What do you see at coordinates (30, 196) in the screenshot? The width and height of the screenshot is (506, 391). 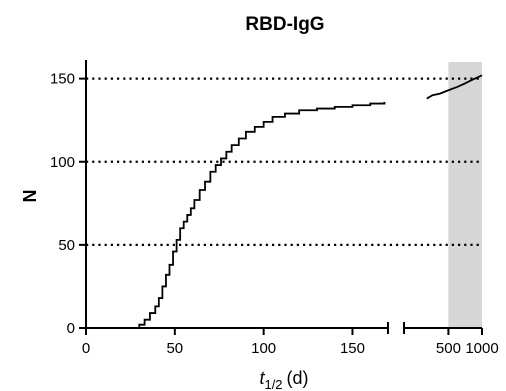 I see `y-axis-label: N` at bounding box center [30, 196].